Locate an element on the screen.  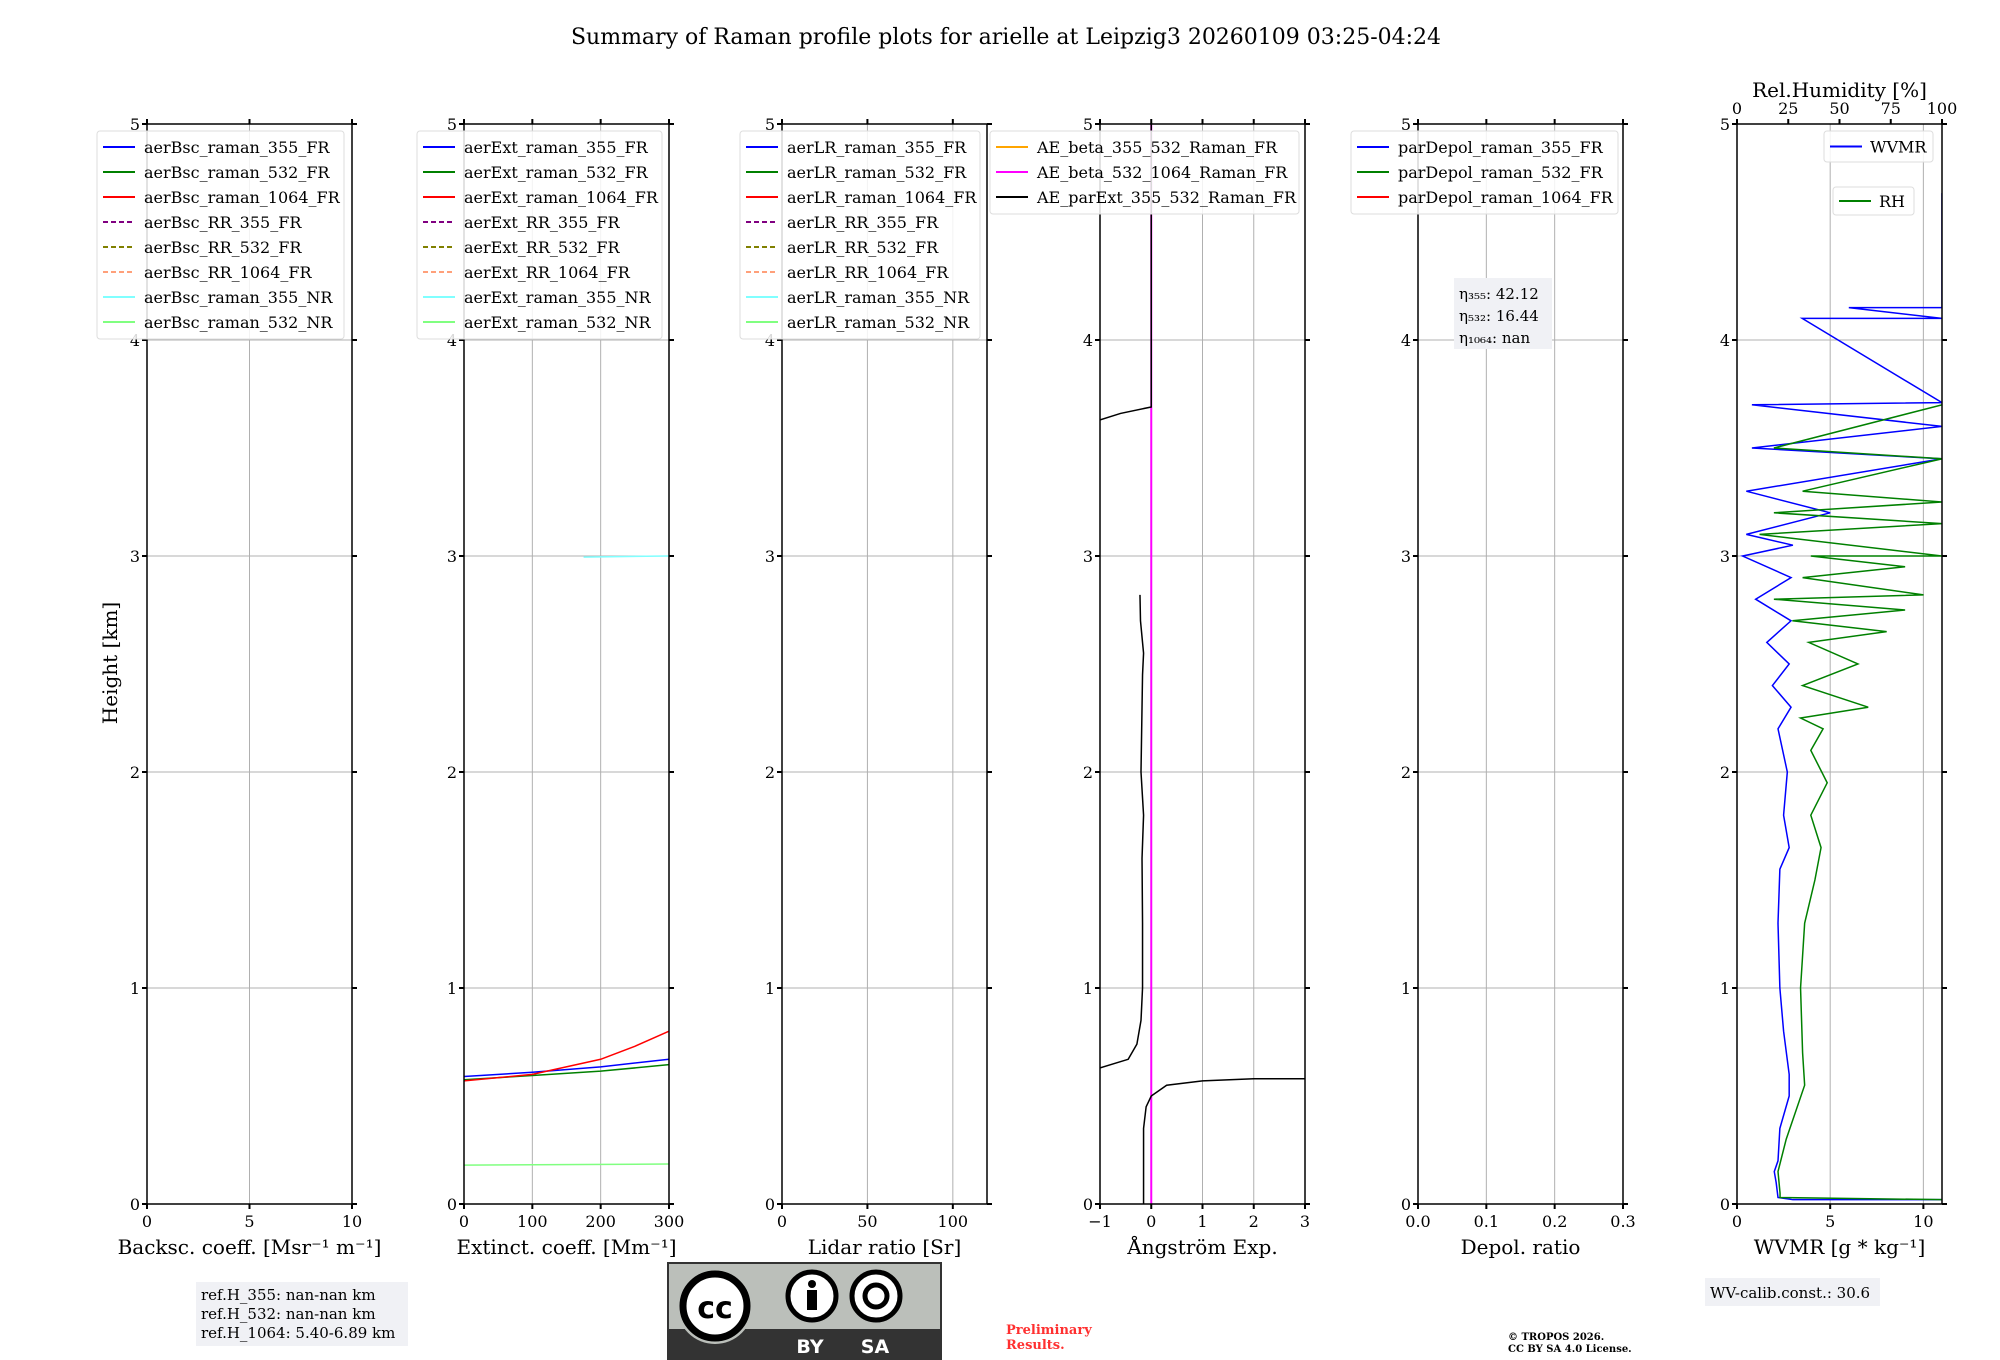
legend-label: aerBsc_raman_1064_FR is located at coordinates (242, 197).